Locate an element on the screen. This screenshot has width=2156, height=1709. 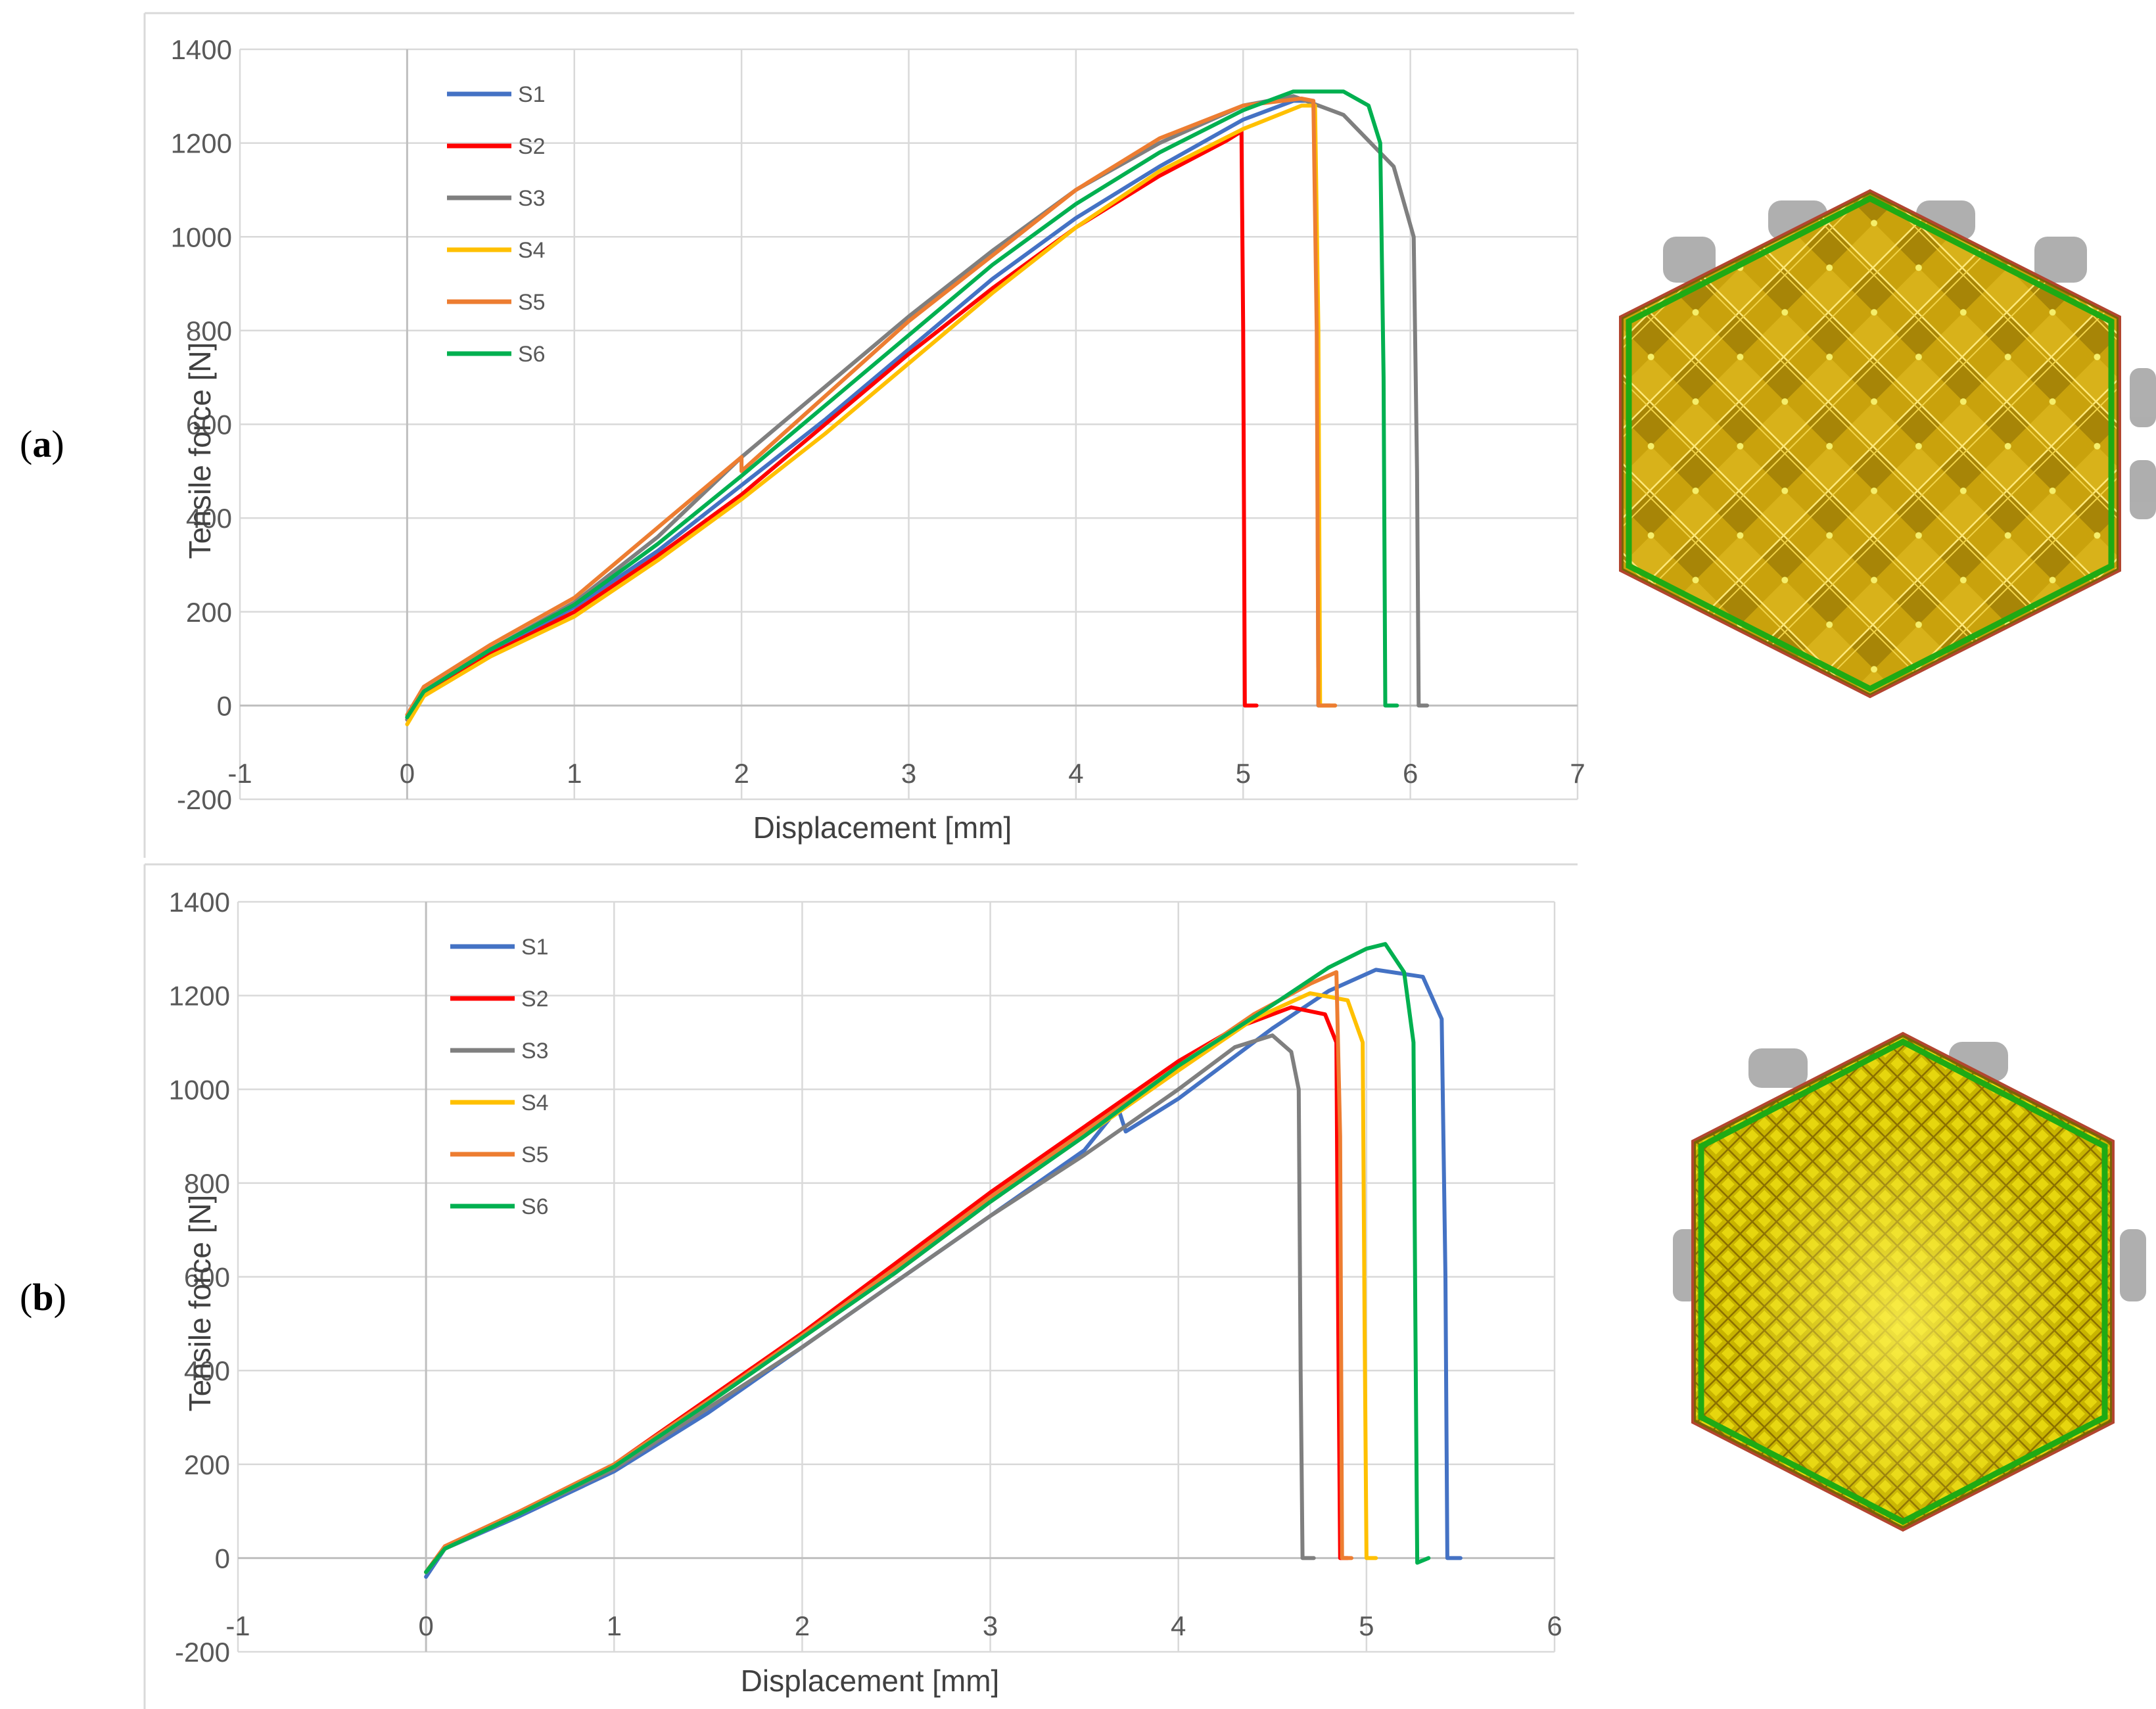
x-tick-label: 7 is located at coordinates (1578, 773).